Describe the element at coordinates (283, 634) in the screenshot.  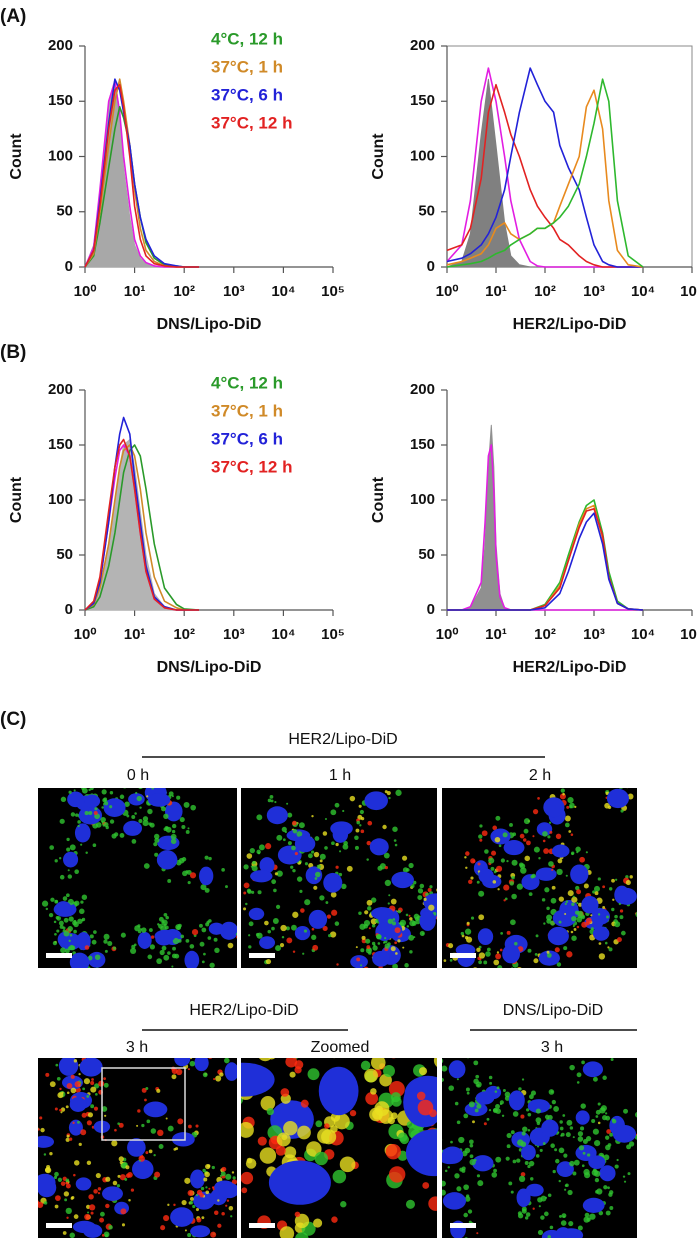
I see `x-tick-label: 10⁴` at that location.